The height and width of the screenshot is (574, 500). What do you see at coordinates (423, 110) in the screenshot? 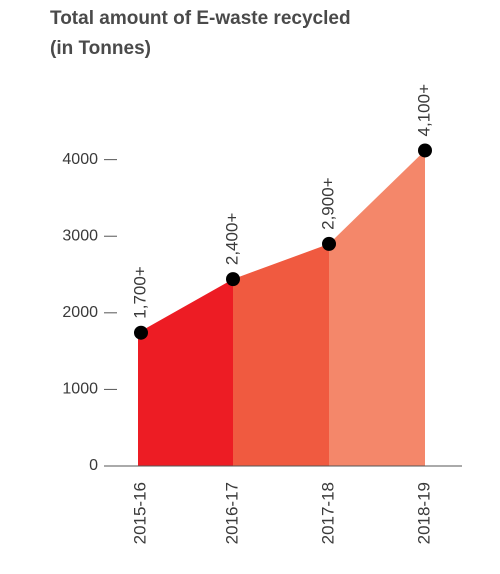
I see `value-label: 4,100+` at bounding box center [423, 110].